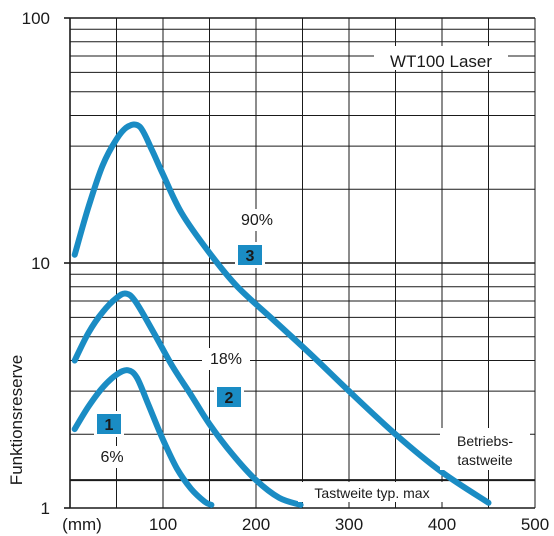 The width and height of the screenshot is (554, 536). Describe the element at coordinates (16, 420) in the screenshot. I see `y-axis-title: Funktionsreserve` at that location.